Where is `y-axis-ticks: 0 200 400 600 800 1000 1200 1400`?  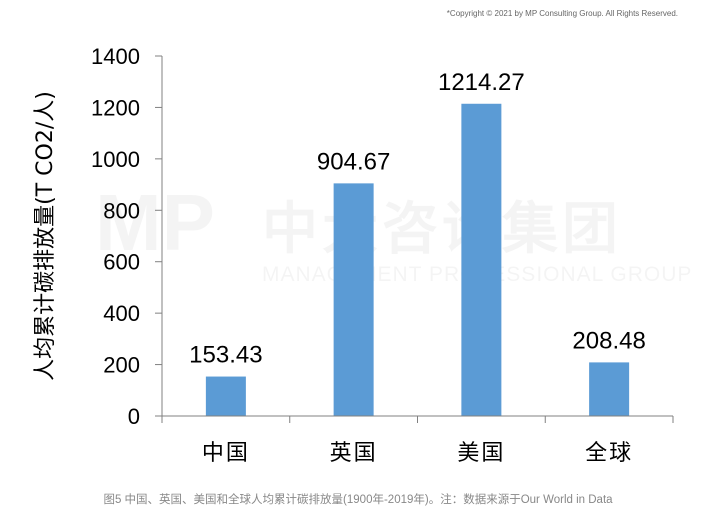
y-axis-ticks: 0 200 400 600 800 1000 1200 1400 is located at coordinates (126, 236).